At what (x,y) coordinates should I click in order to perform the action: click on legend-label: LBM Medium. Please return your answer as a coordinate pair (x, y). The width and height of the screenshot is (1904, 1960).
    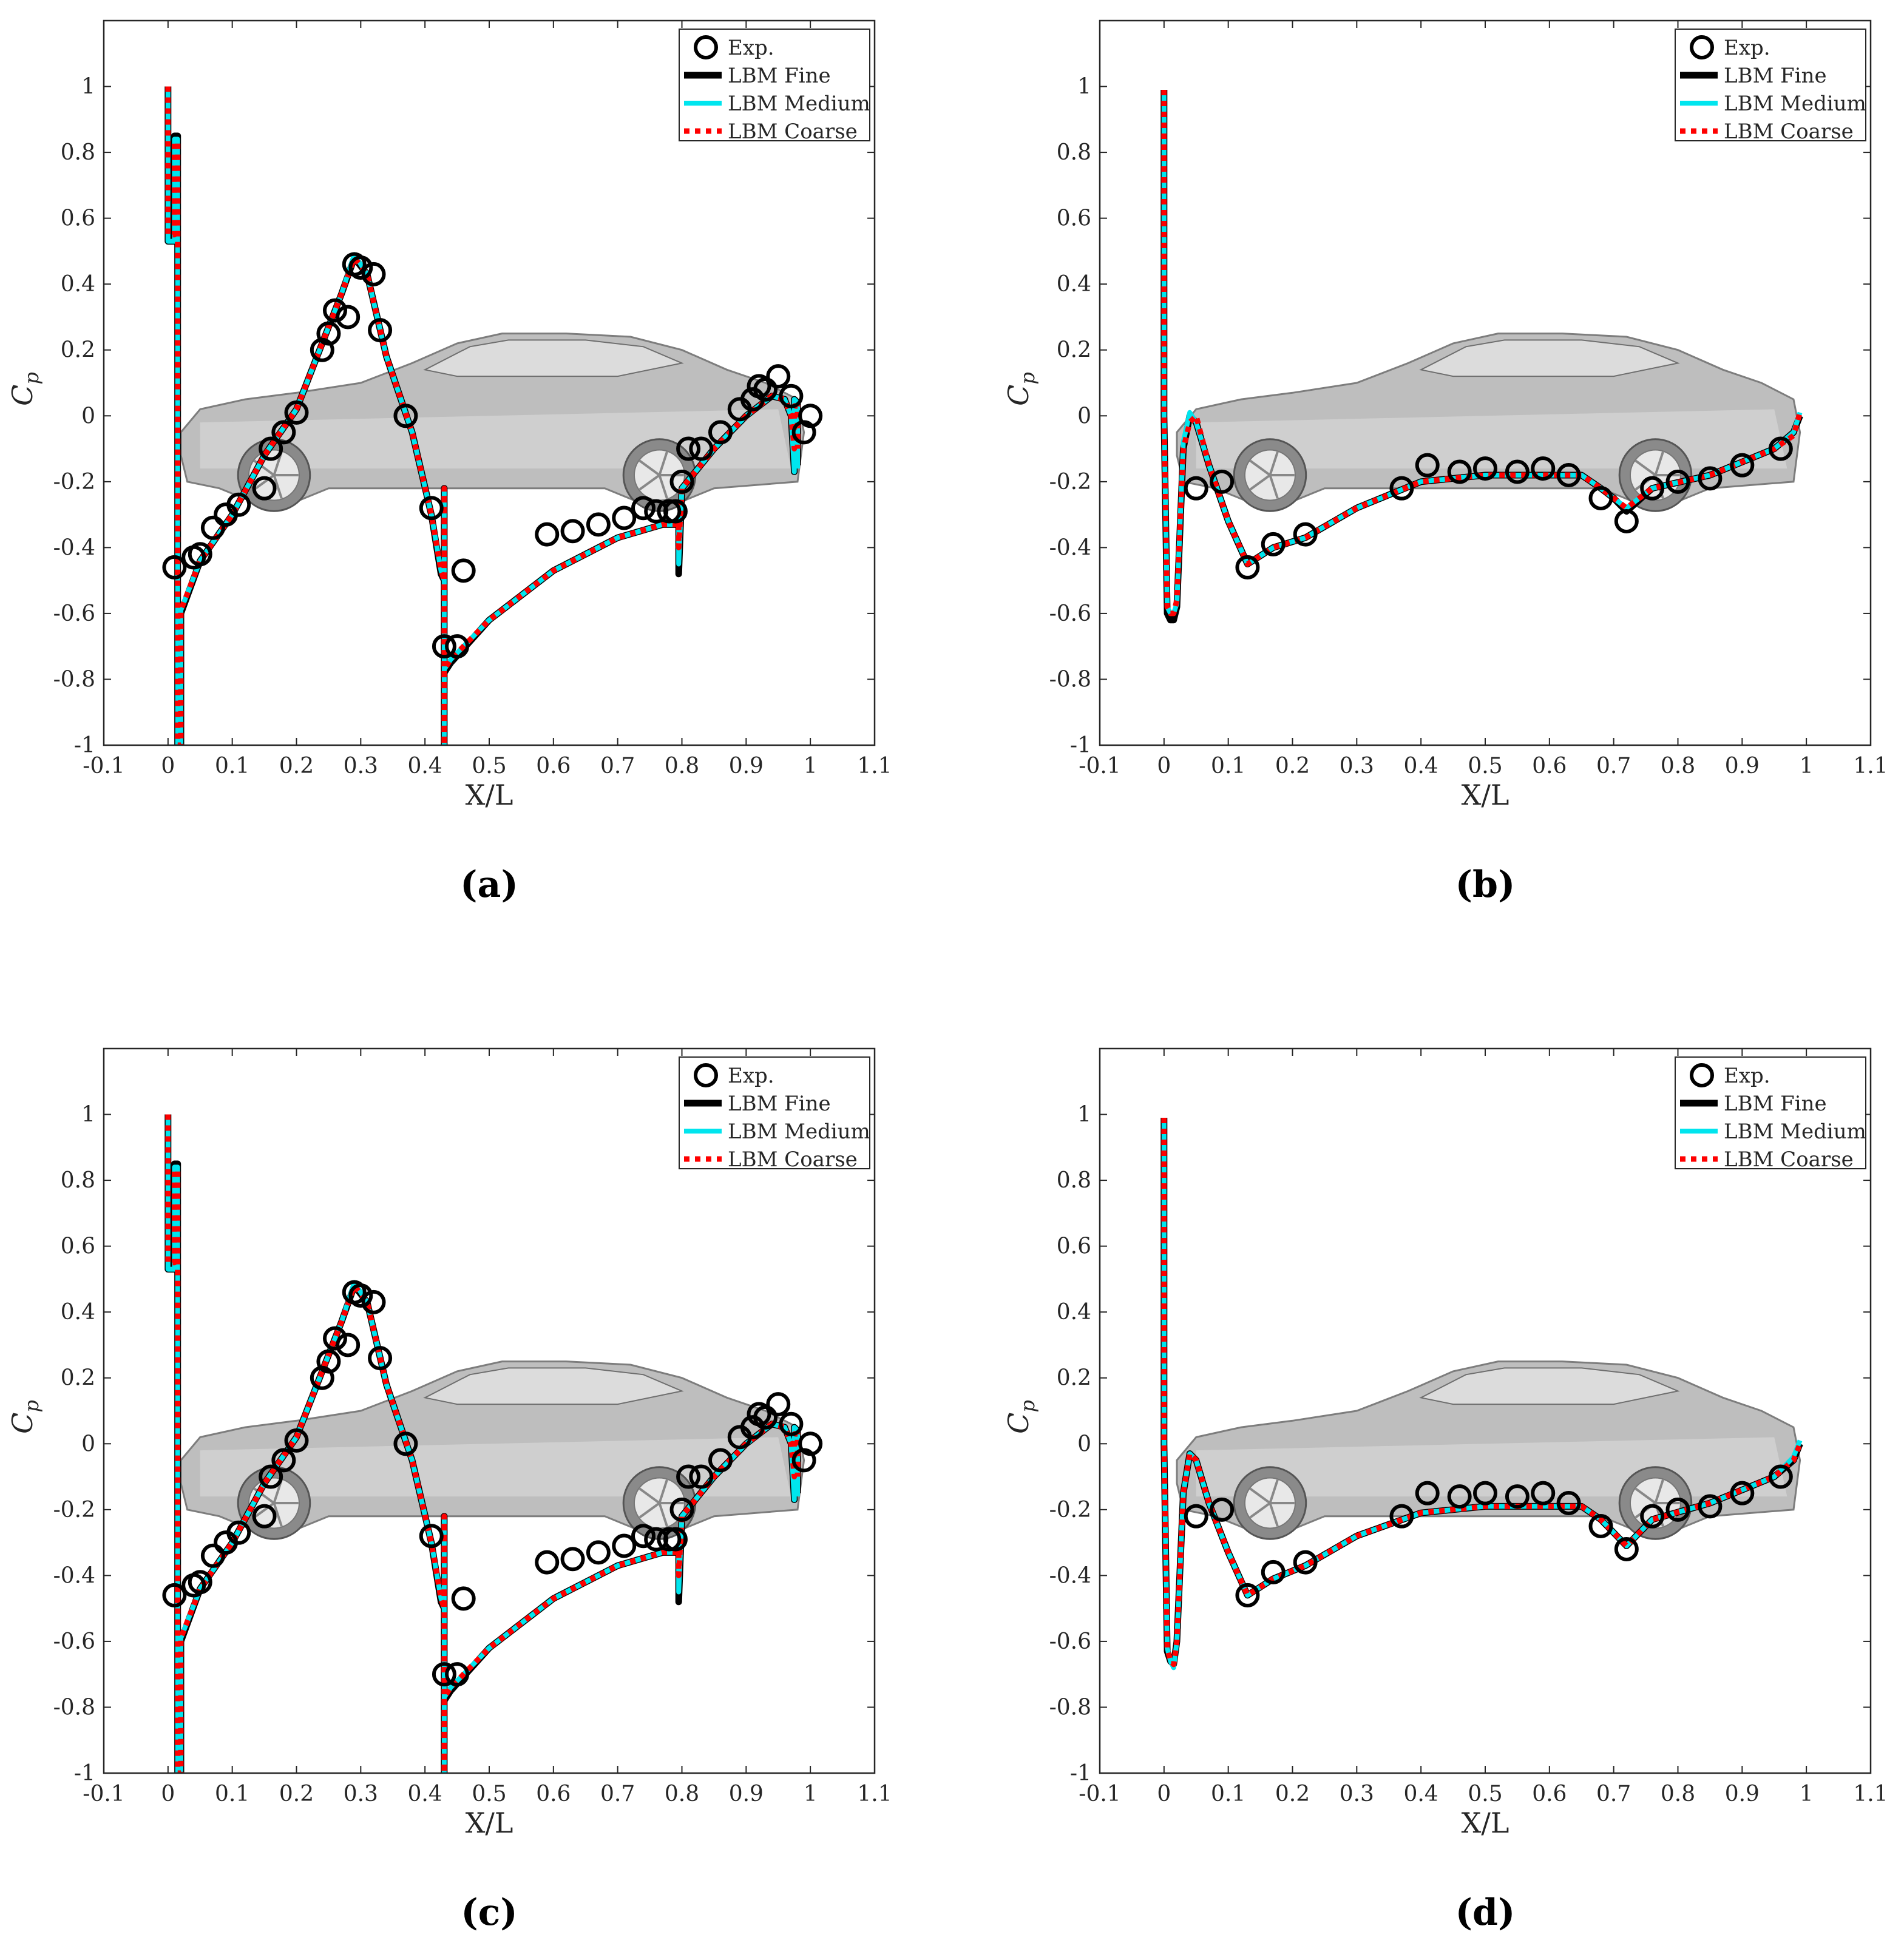
    Looking at the image, I should click on (1795, 104).